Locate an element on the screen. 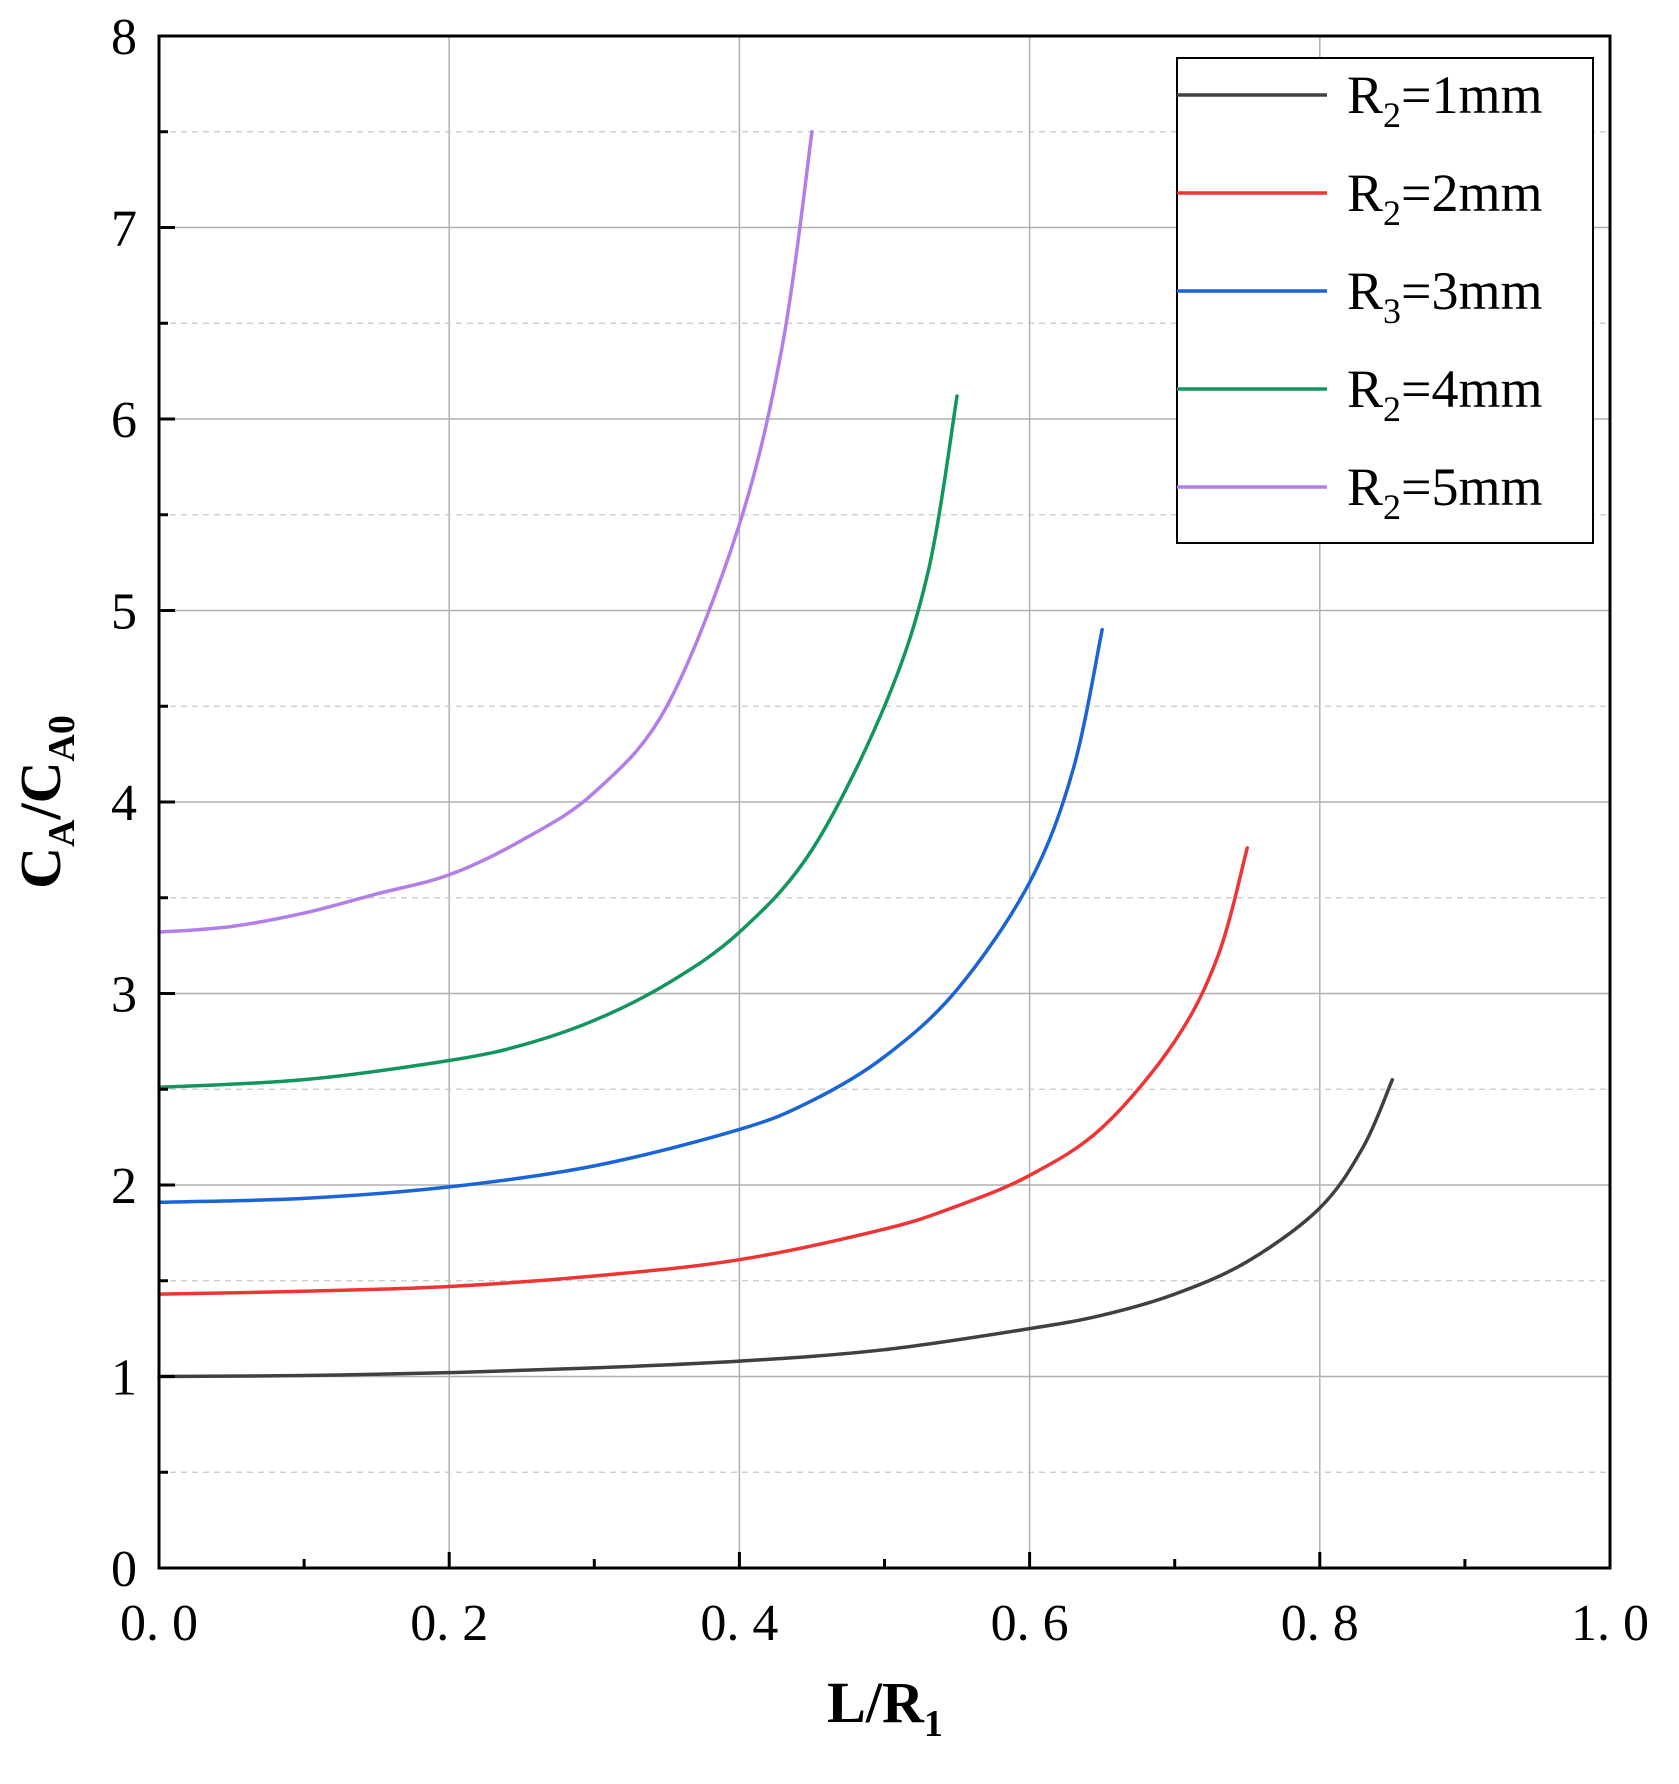 Image resolution: width=1679 pixels, height=1784 pixels. legend-box is located at coordinates (1385, 300).